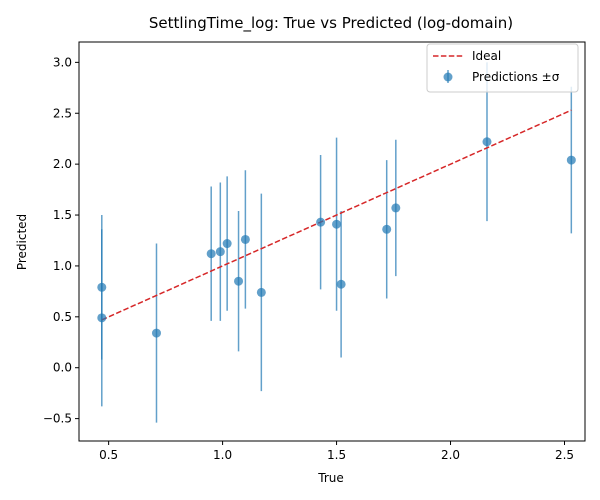 This screenshot has height=500, width=600. I want to click on legend-ideal-label: Ideal, so click(486, 56).